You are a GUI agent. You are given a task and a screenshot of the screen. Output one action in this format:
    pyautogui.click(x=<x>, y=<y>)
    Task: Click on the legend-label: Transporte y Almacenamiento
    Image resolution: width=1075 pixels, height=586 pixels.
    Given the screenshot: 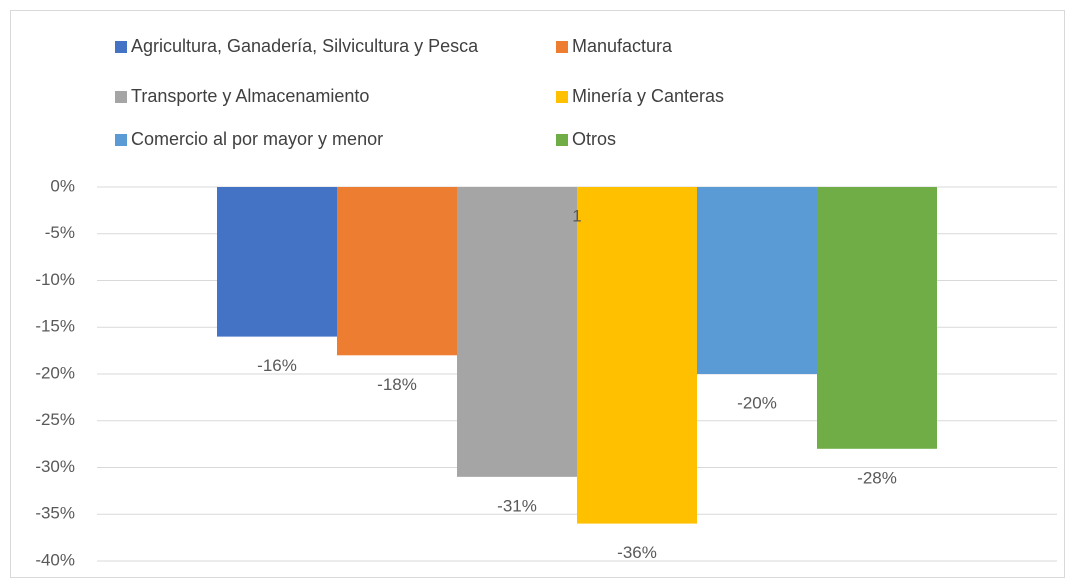 What is the action you would take?
    pyautogui.click(x=250, y=96)
    